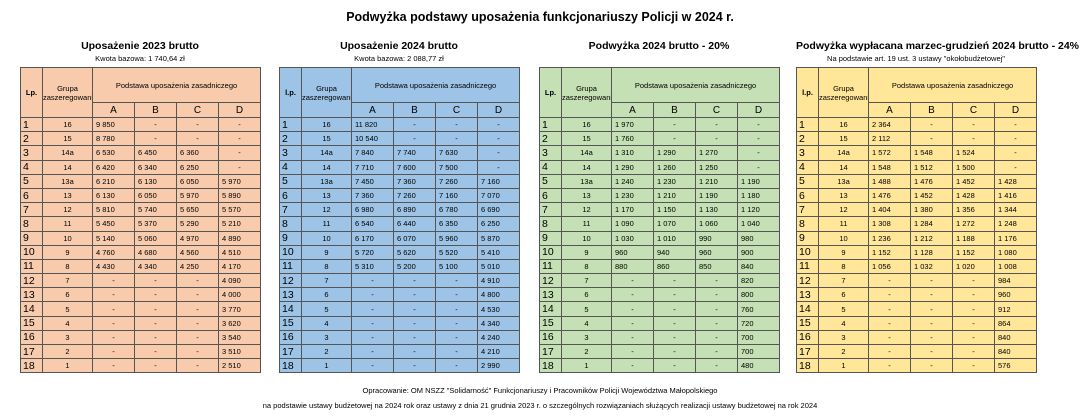 Image resolution: width=1080 pixels, height=420 pixels. What do you see at coordinates (586, 266) in the screenshot?
I see `group-cell: 8` at bounding box center [586, 266].